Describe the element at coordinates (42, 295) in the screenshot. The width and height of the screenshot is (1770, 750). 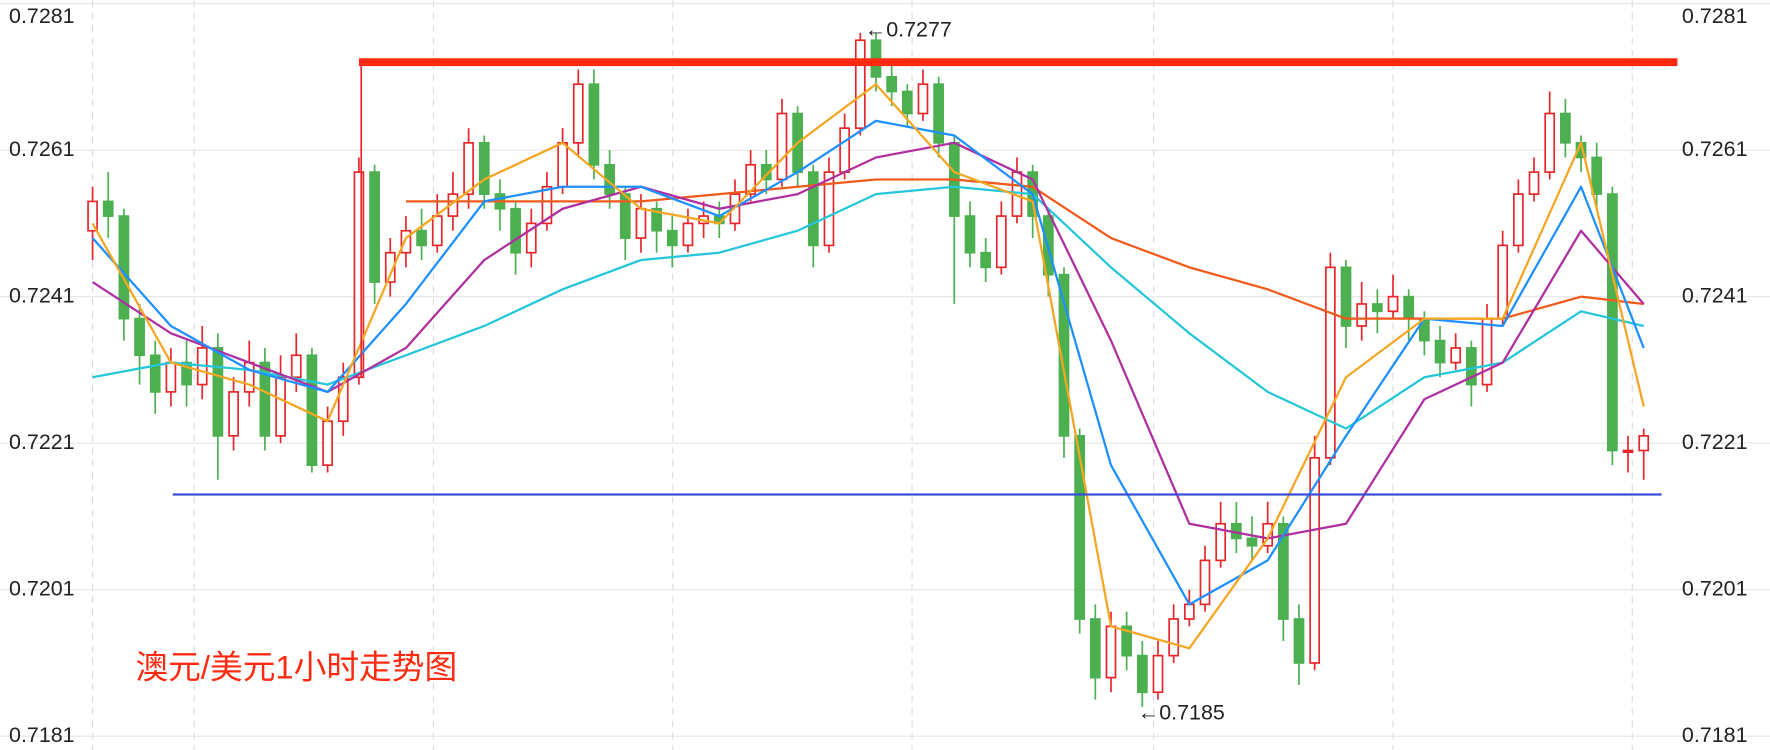
I see `y-tick-label: 0.7241` at that location.